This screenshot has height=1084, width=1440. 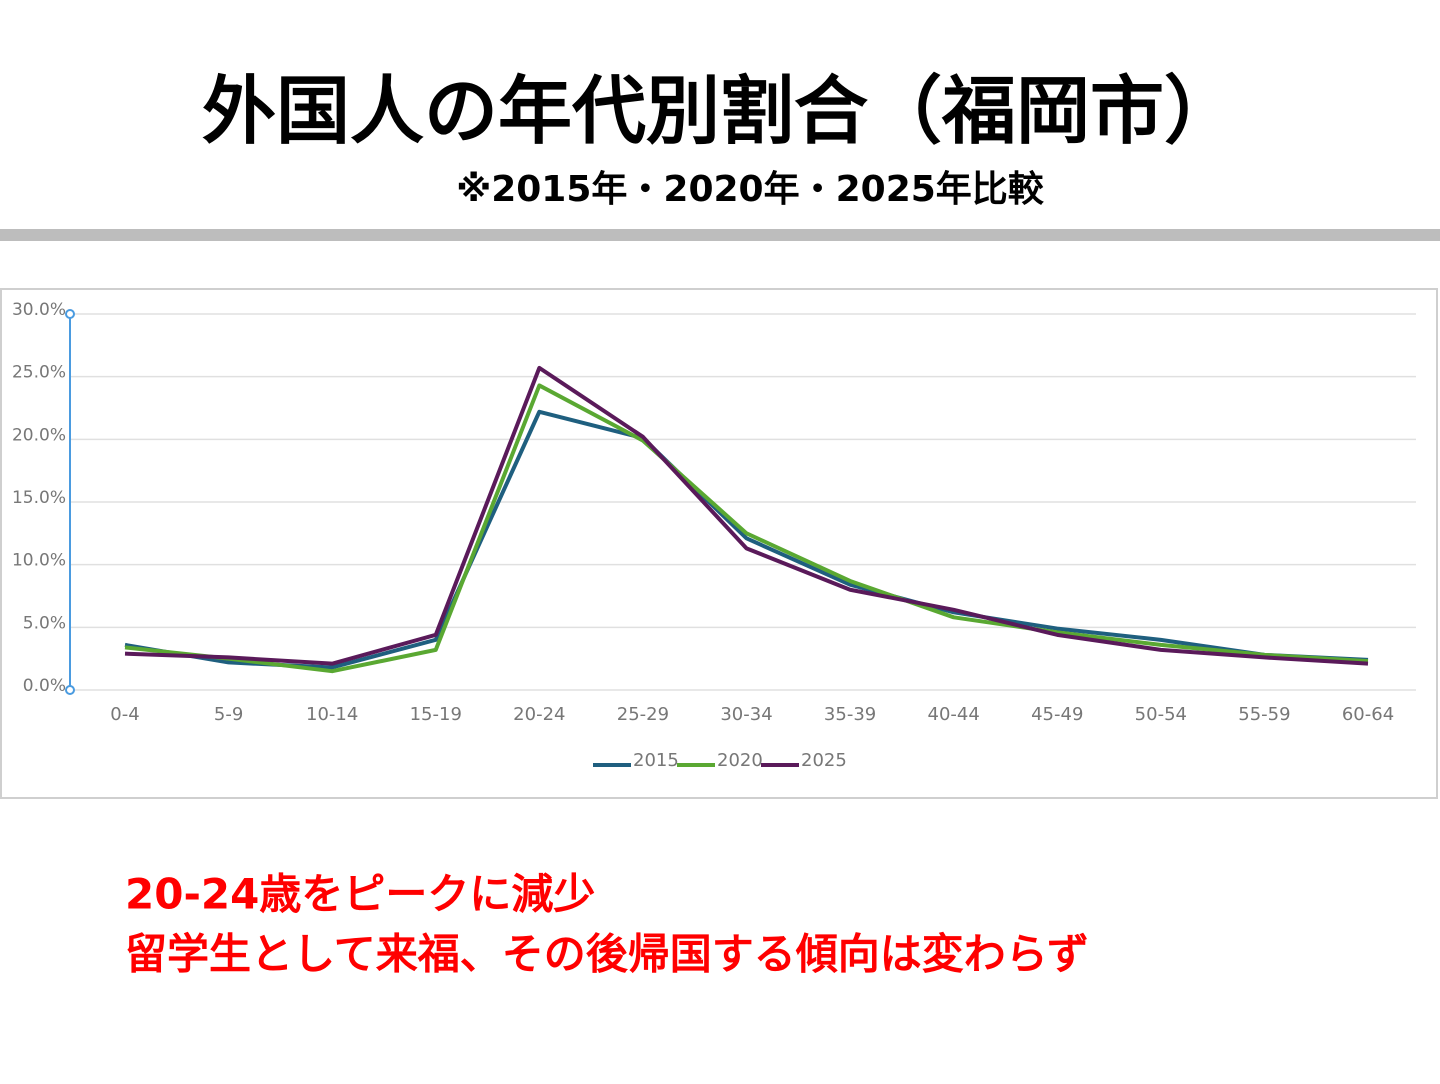 What do you see at coordinates (1057, 714) in the screenshot?
I see `x-tick-label: 45-49` at bounding box center [1057, 714].